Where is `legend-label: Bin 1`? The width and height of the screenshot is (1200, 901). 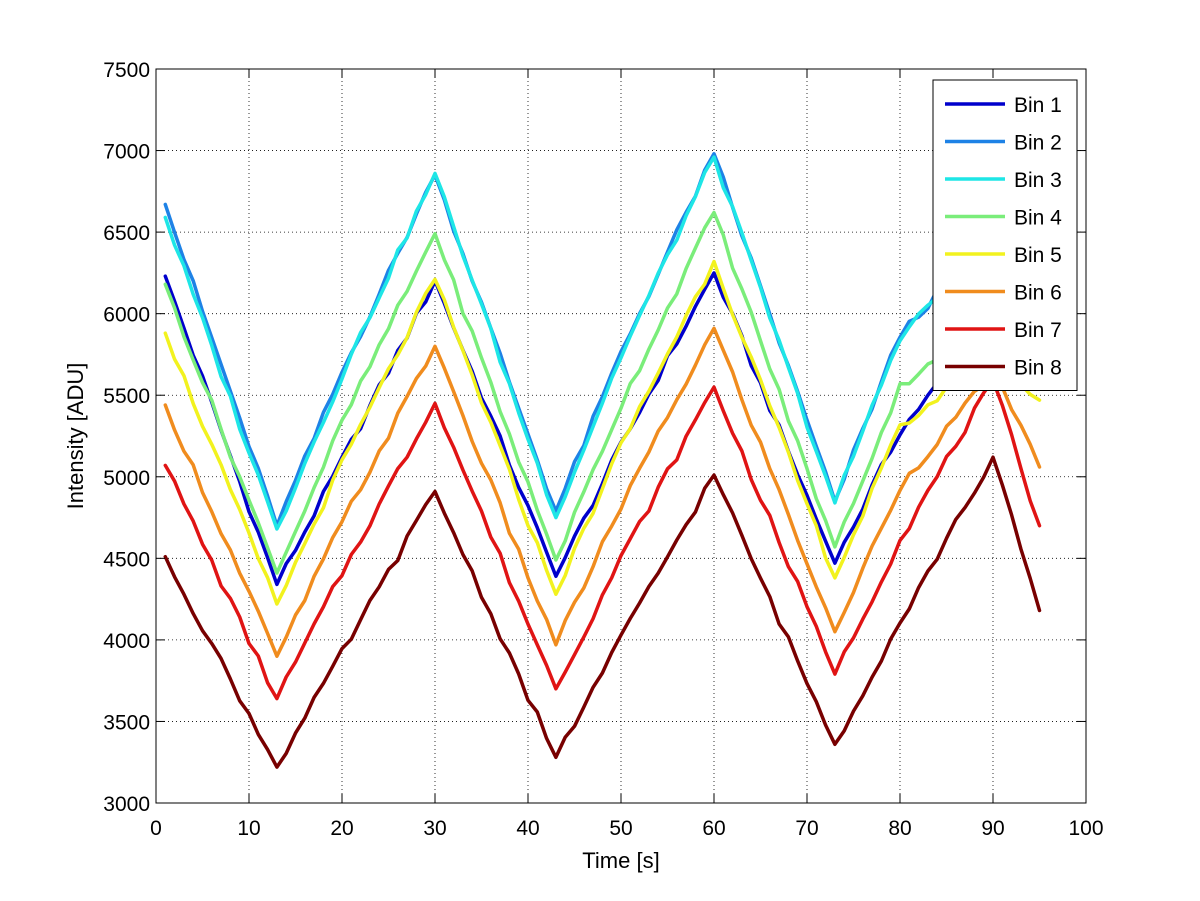
legend-label: Bin 1 is located at coordinates (1038, 105).